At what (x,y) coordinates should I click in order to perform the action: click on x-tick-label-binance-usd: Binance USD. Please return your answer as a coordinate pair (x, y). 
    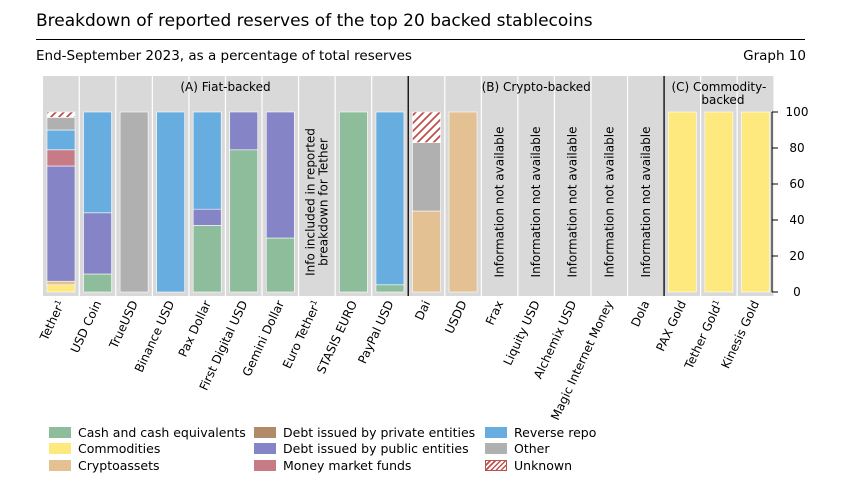
    Looking at the image, I should click on (154, 336).